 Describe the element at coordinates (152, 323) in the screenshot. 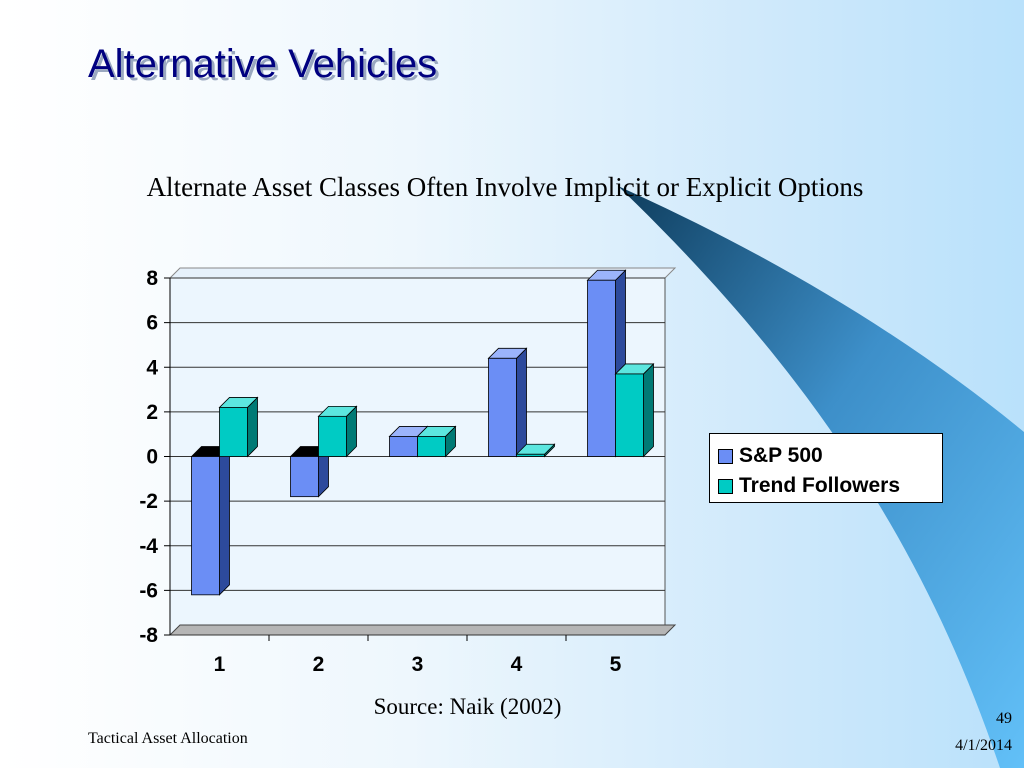

I see `y-tick-label: 6` at that location.